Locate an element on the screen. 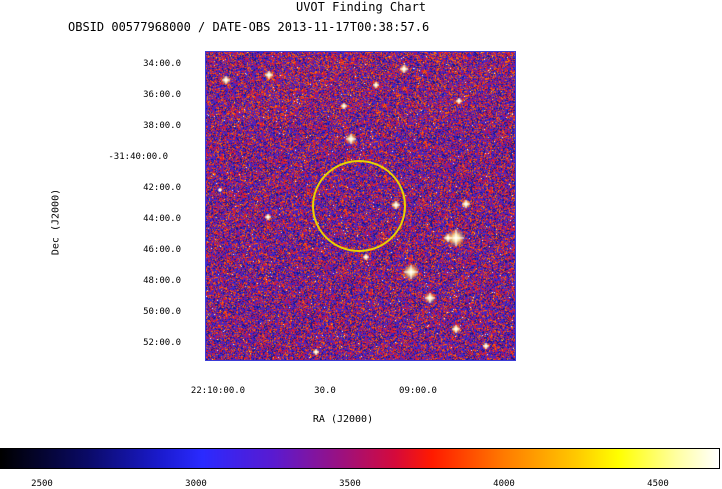 This screenshot has height=489, width=722. colorbar-tick-label: 4000 is located at coordinates (504, 484).